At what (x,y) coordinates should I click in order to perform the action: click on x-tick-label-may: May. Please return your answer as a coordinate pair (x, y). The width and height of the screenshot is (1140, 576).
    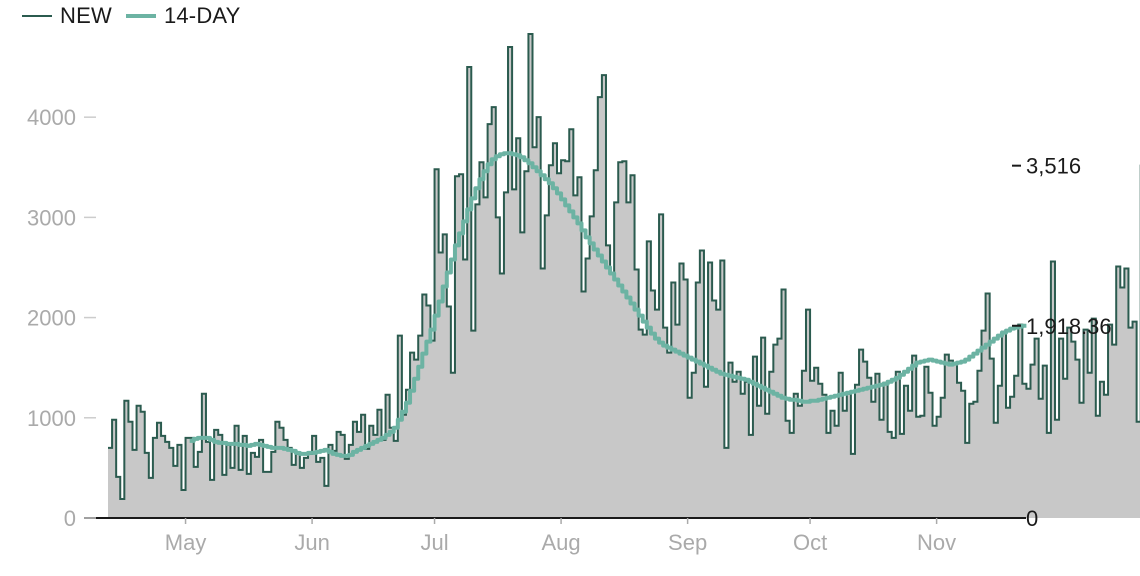
    Looking at the image, I should click on (186, 542).